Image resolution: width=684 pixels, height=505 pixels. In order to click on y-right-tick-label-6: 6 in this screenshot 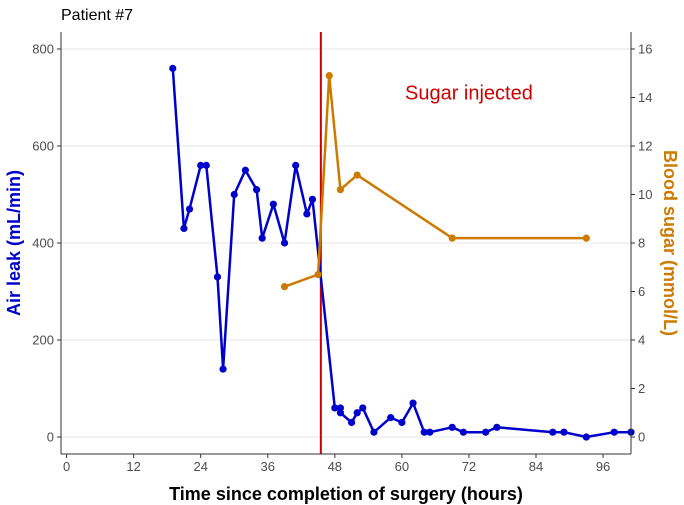, I will do `click(641, 291)`.